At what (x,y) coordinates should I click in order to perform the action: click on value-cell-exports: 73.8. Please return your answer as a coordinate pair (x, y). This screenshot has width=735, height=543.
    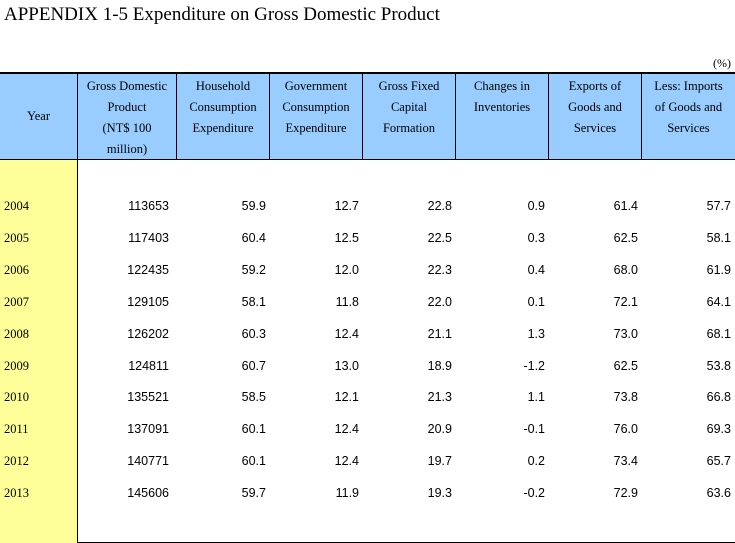
    Looking at the image, I should click on (625, 397).